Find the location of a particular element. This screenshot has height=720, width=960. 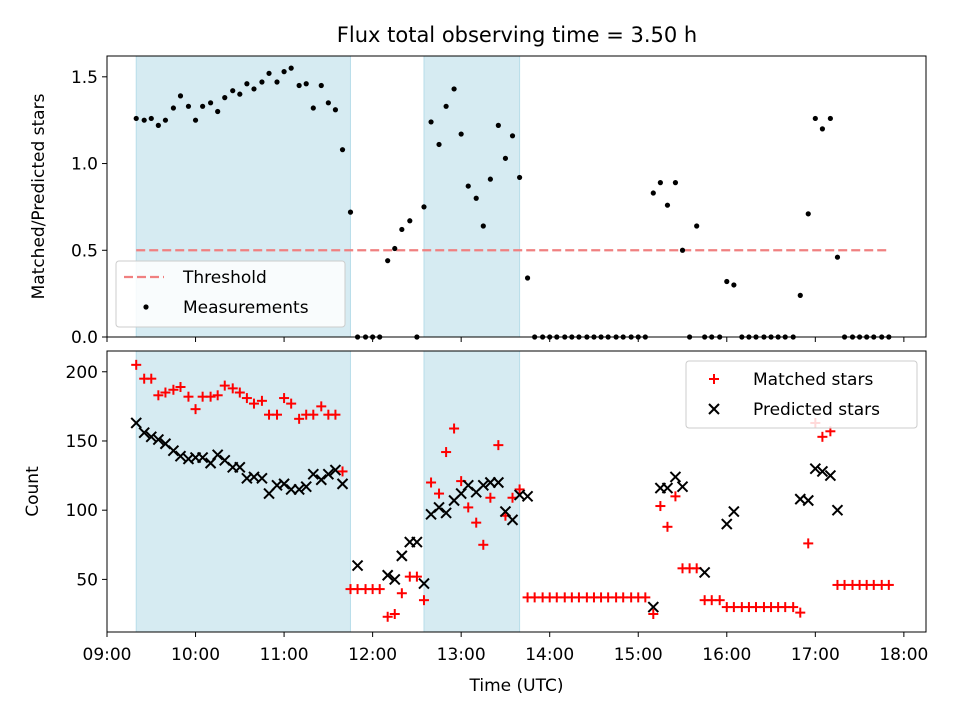

x-tick-label: 15:00 is located at coordinates (638, 655).